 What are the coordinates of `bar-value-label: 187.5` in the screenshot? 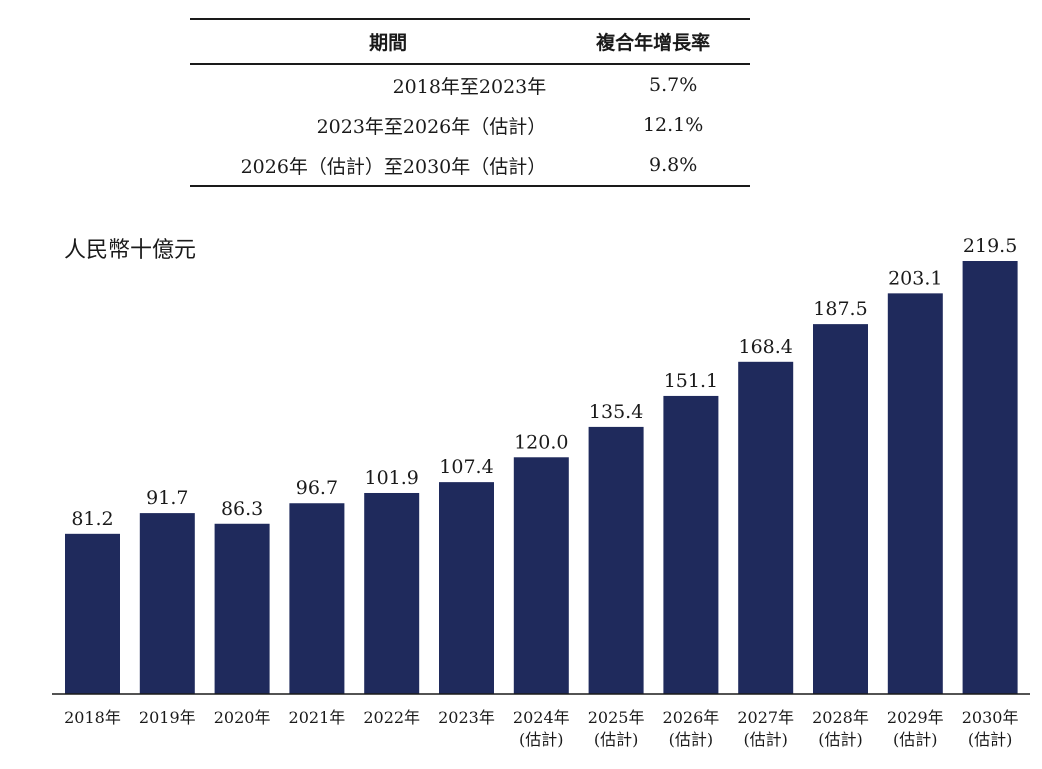 It's located at (840, 309).